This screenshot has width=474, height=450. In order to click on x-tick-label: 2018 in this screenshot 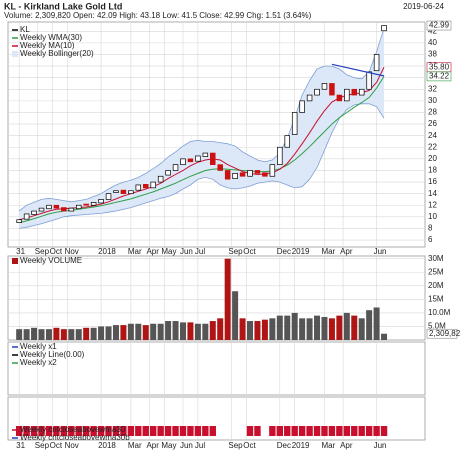, I will do `click(107, 251)`.